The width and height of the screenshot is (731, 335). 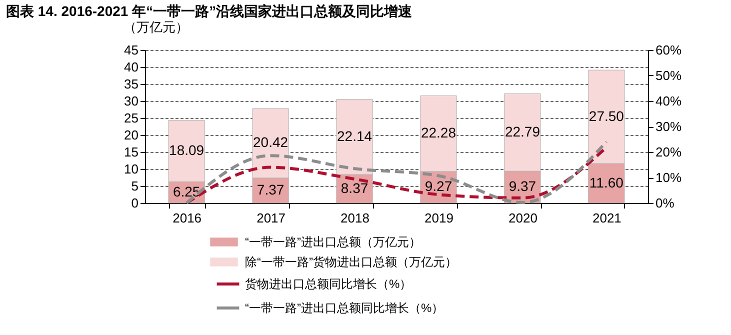 I want to click on data-label: 20.42, so click(x=270, y=142).